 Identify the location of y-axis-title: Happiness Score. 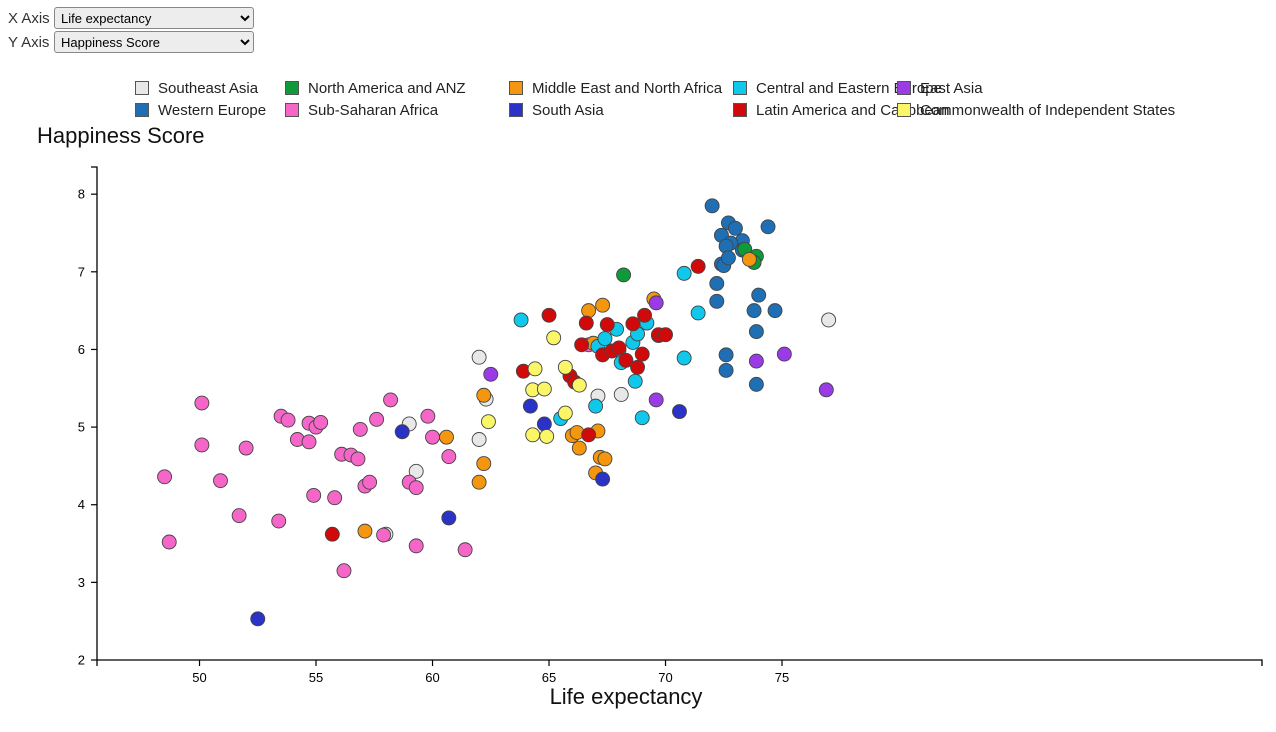
(121, 135).